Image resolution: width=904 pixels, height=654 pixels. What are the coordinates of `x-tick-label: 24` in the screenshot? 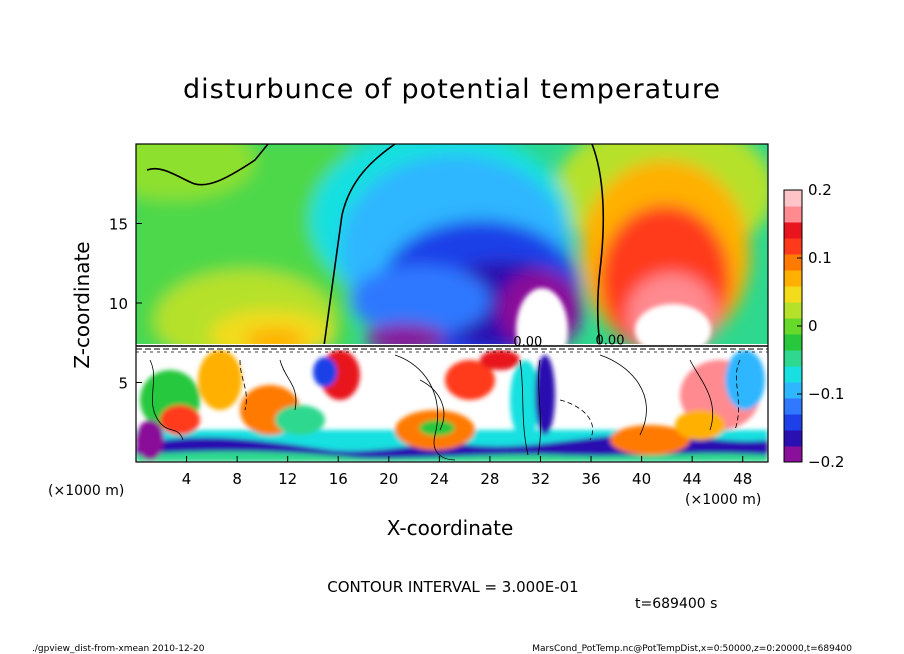 It's located at (439, 479).